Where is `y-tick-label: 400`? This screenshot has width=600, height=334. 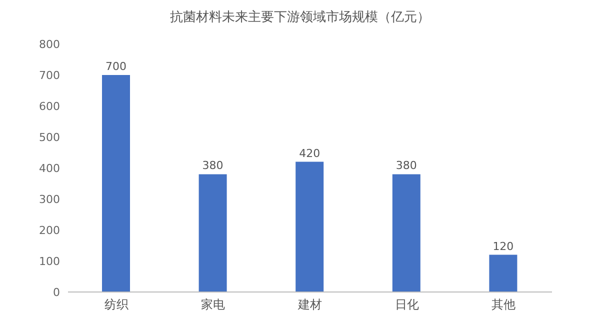
y-tick-label: 400 is located at coordinates (49, 168).